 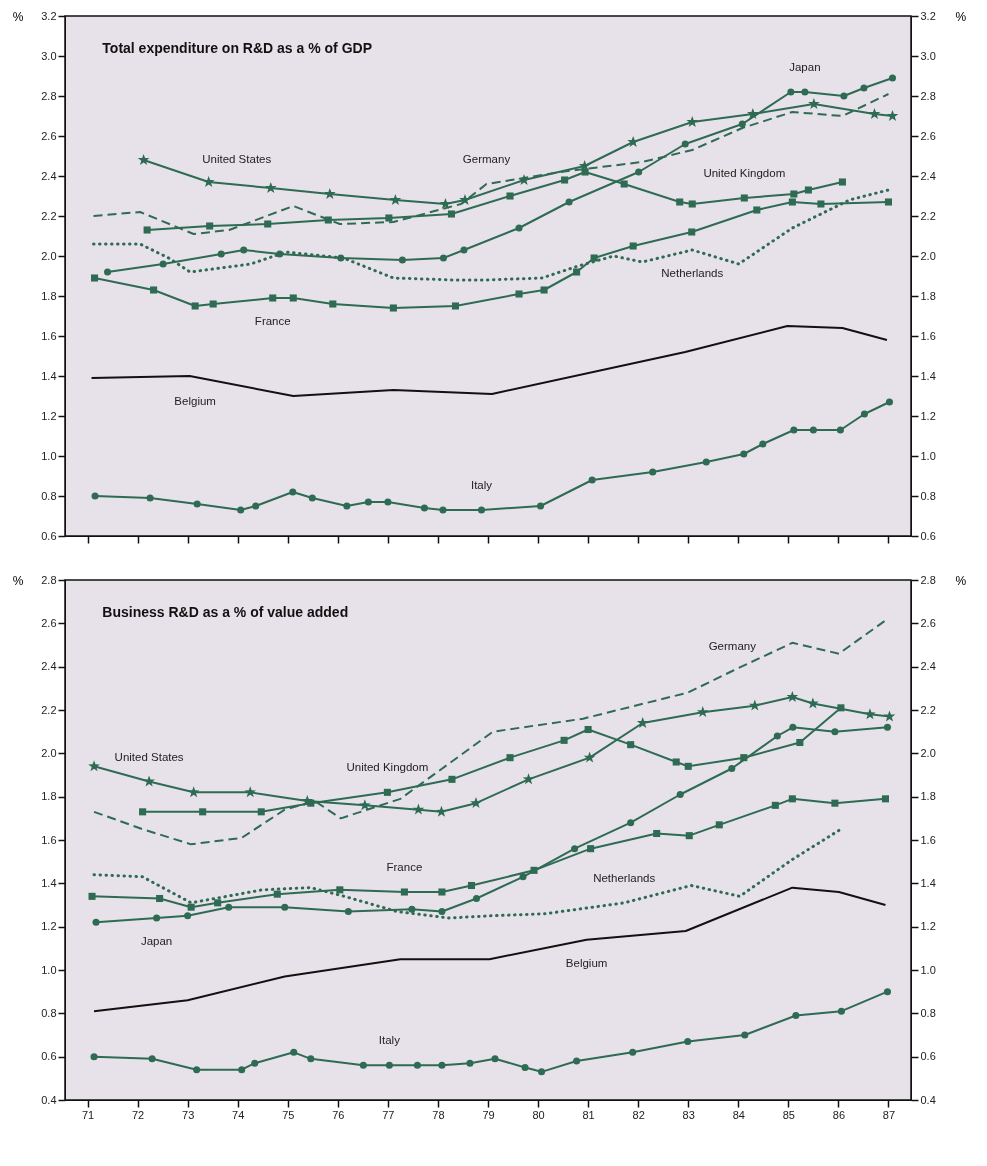 I want to click on y2-tick-label: 0.4, so click(x=928, y=1099).